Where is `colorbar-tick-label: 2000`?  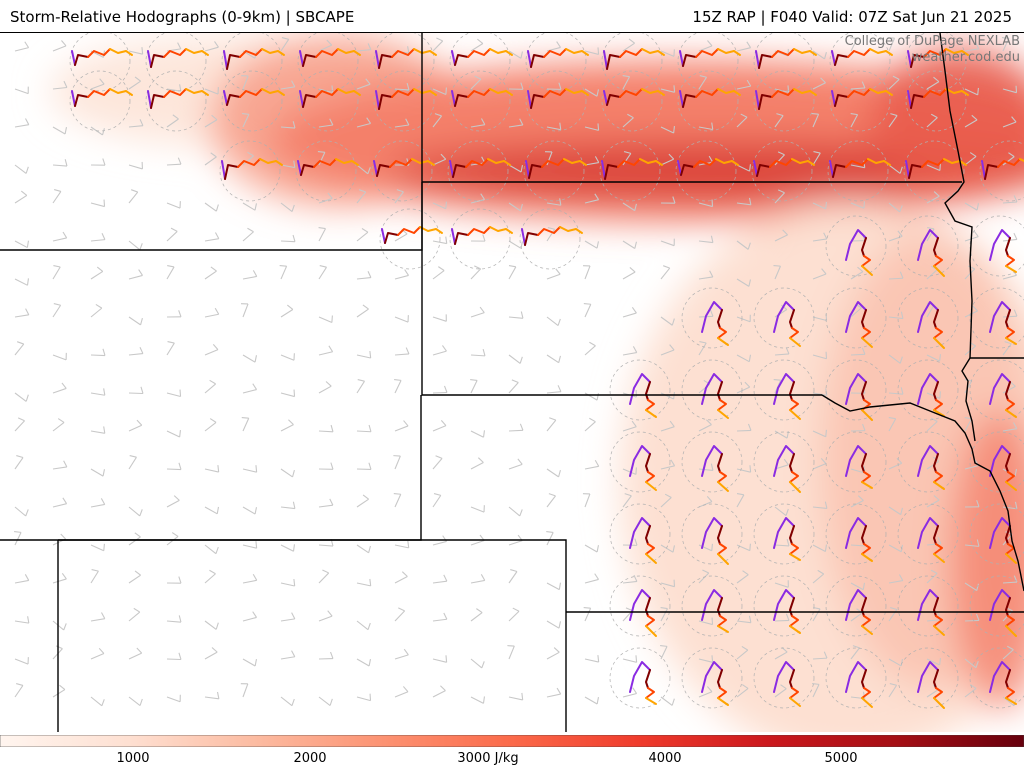 colorbar-tick-label: 2000 is located at coordinates (310, 758).